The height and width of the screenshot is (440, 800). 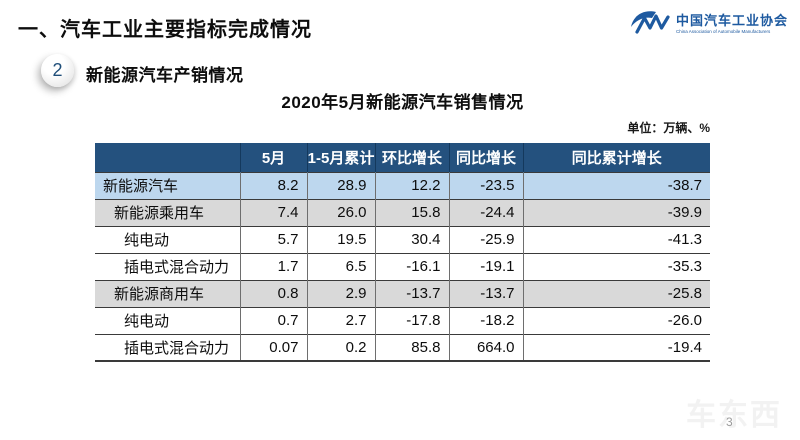 What do you see at coordinates (616, 293) in the screenshot?
I see `cell-value: -25.8` at bounding box center [616, 293].